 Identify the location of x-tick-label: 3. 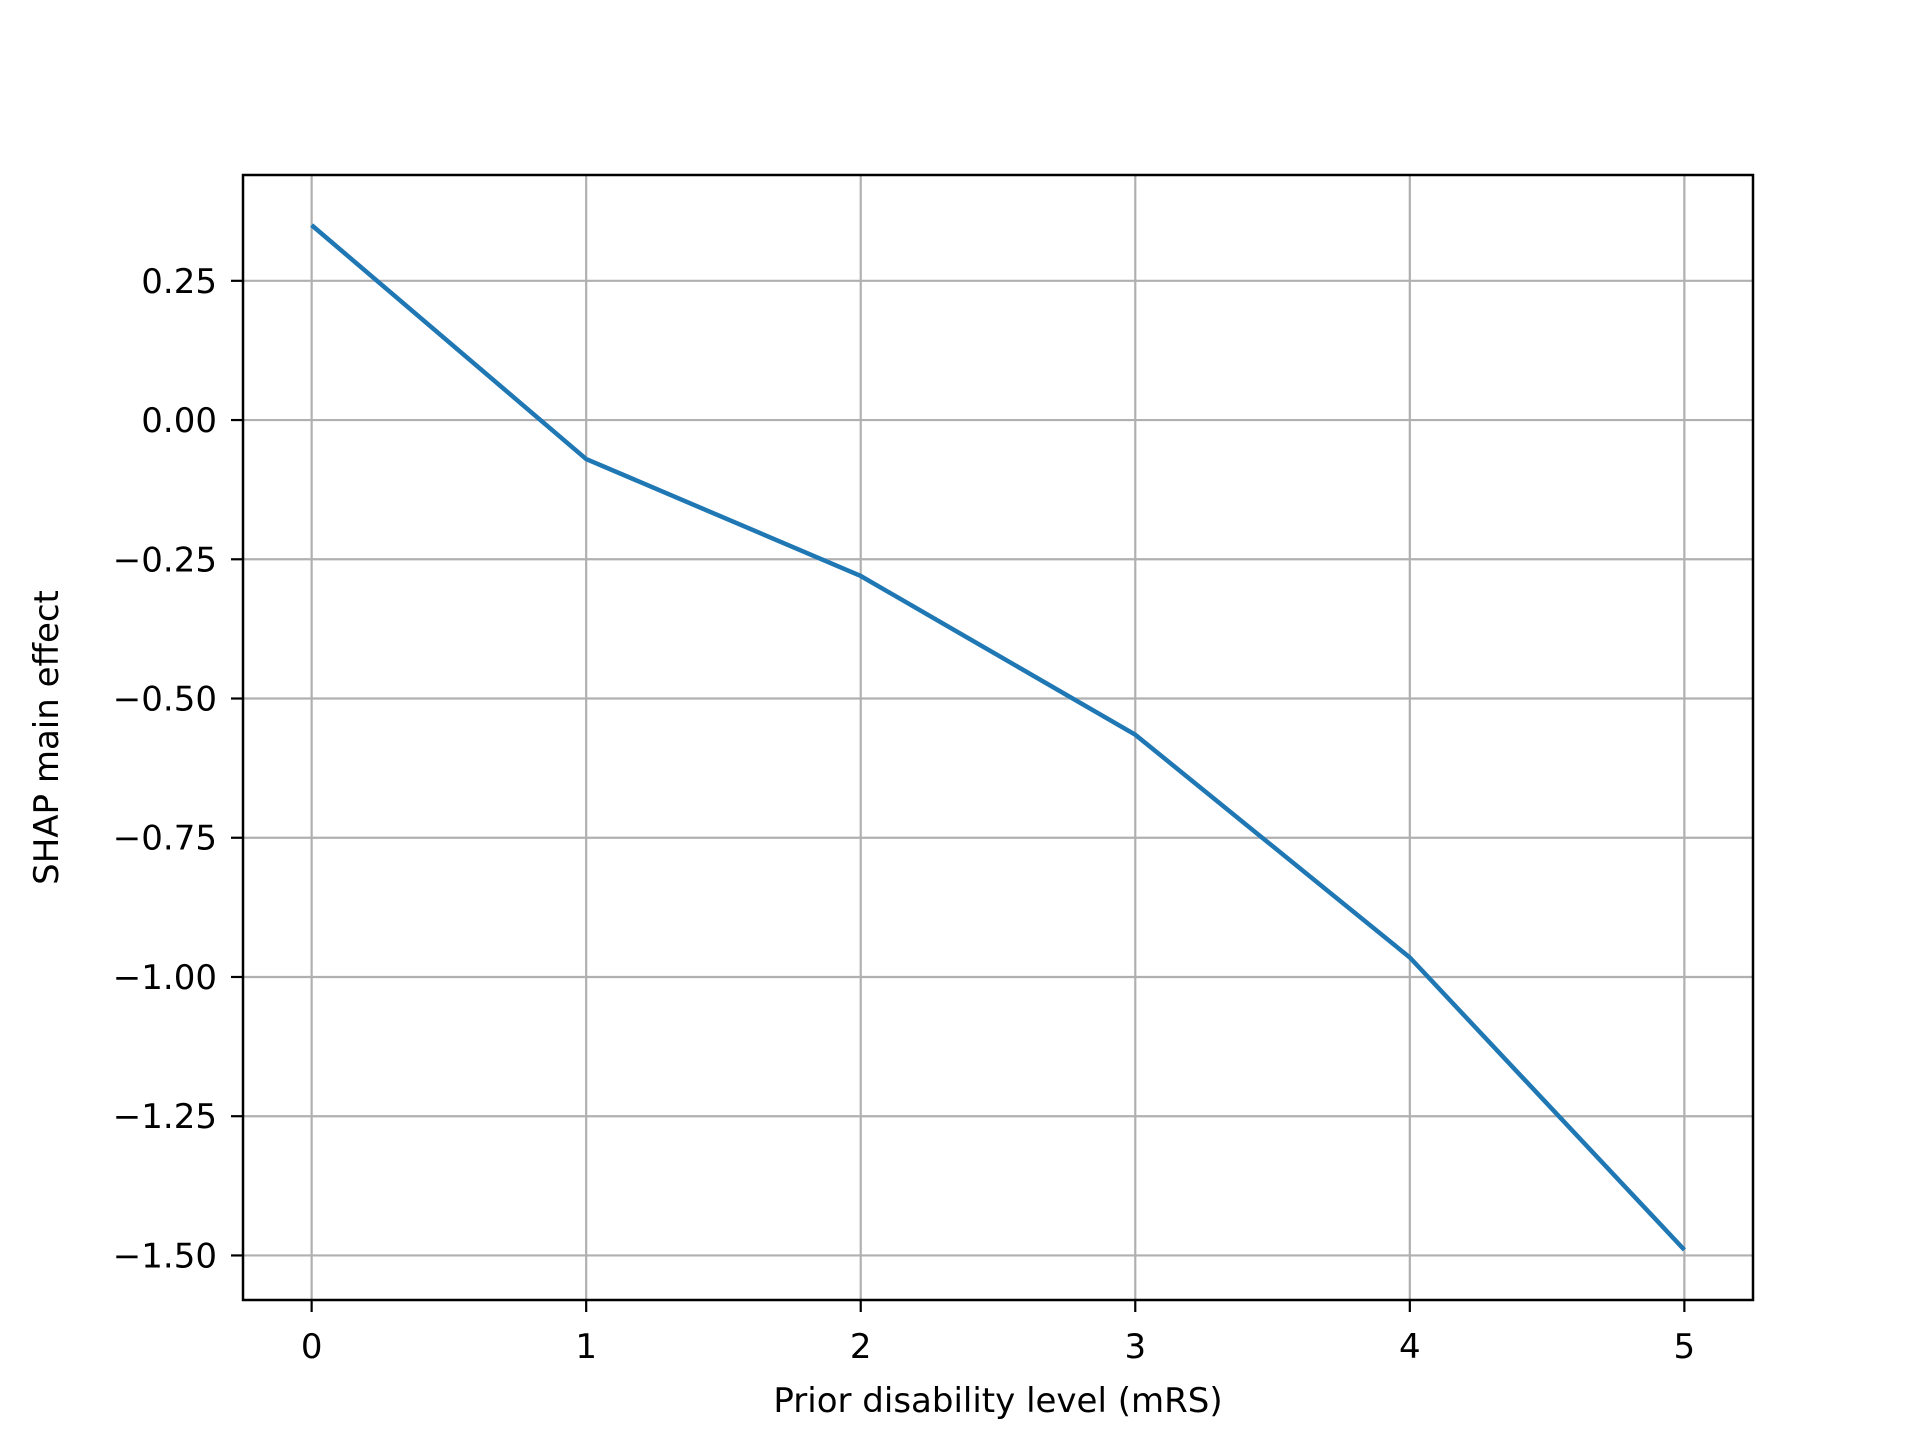
(1135, 1347).